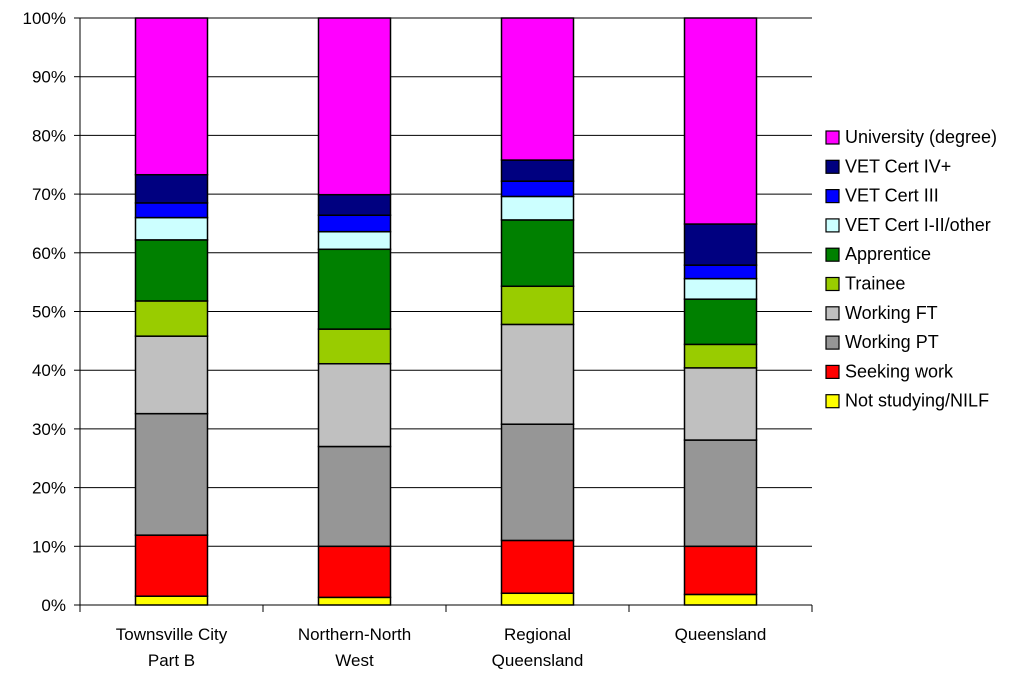 This screenshot has width=1036, height=673. Describe the element at coordinates (171, 660) in the screenshot. I see `x-category-label: Part B` at that location.